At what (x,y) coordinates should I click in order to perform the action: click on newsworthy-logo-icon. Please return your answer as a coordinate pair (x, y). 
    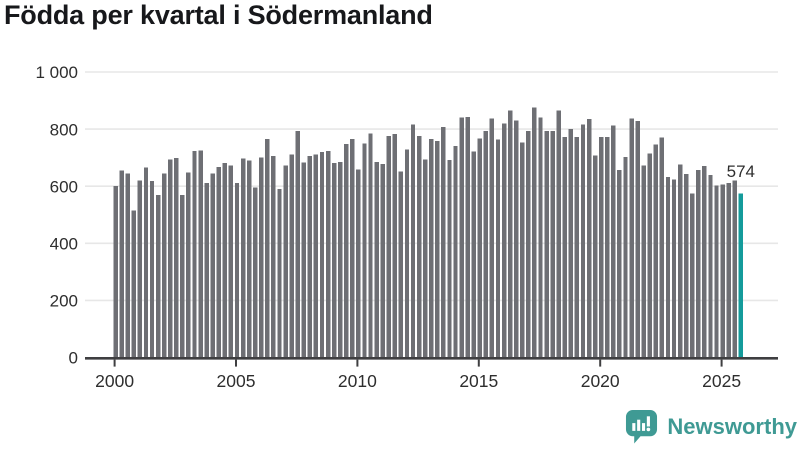
    Looking at the image, I should click on (642, 427).